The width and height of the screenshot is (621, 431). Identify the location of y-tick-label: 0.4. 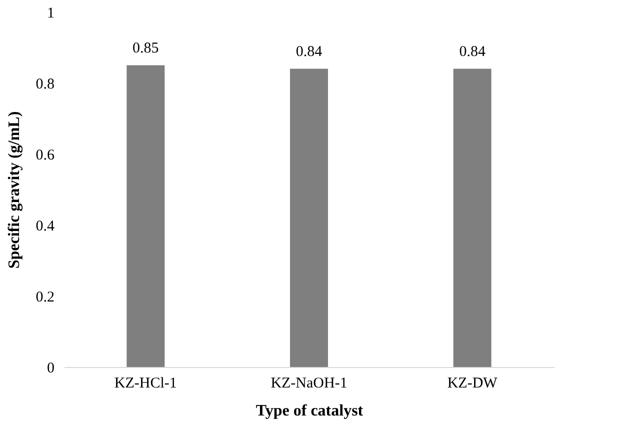
(45, 226).